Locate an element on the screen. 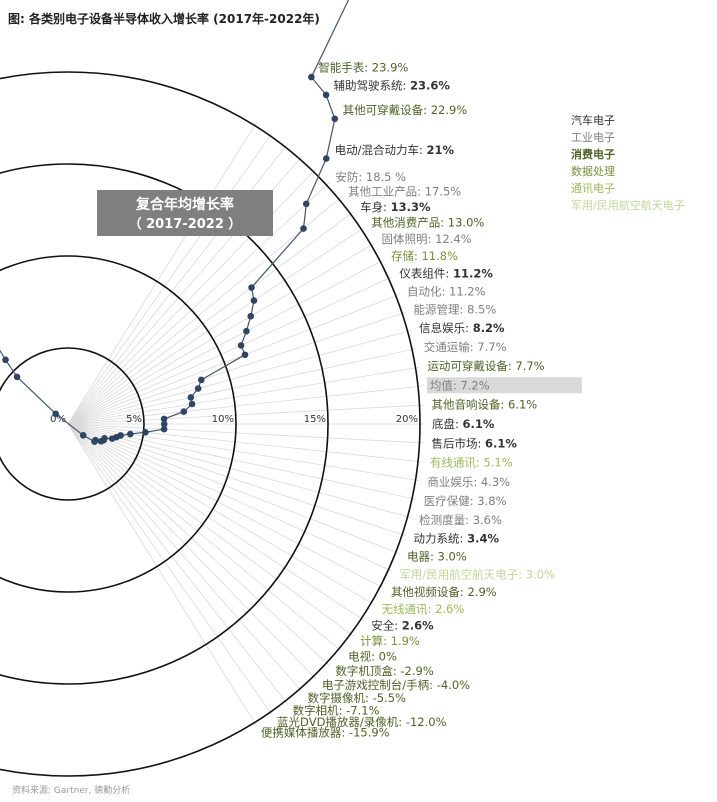 This screenshot has width=717, height=802. point-label-name: 运动可穿戴设备: is located at coordinates (471, 366).